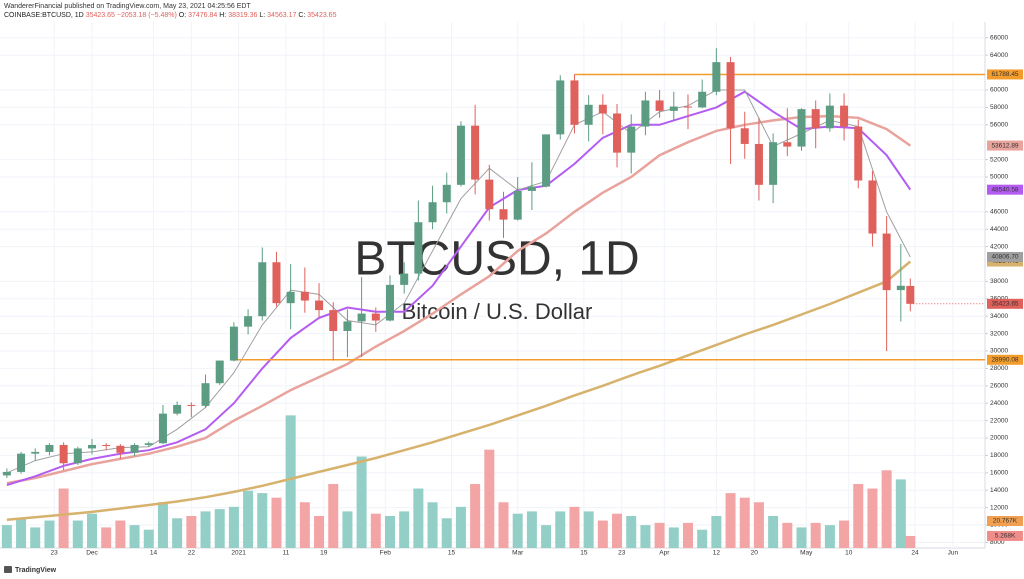 This screenshot has height=579, width=1024. What do you see at coordinates (1005, 145) in the screenshot?
I see `ma-tag-bg` at bounding box center [1005, 145].